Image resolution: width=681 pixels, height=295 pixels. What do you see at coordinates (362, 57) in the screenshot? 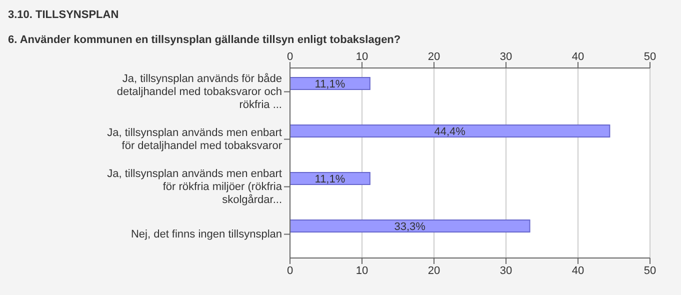
I see `x-tick-label: 10` at bounding box center [362, 57].